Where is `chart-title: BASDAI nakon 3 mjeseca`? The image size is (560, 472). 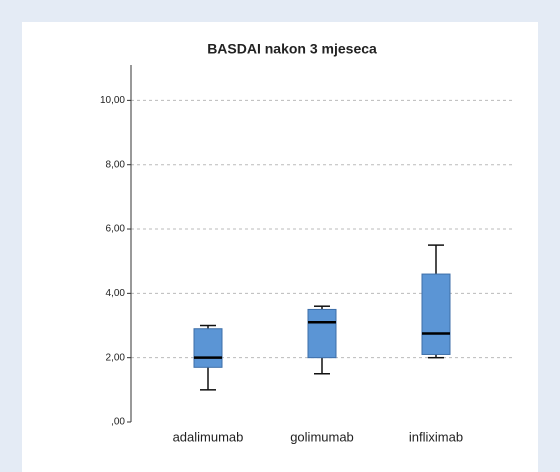 chart-title: BASDAI nakon 3 mjeseca is located at coordinates (292, 49).